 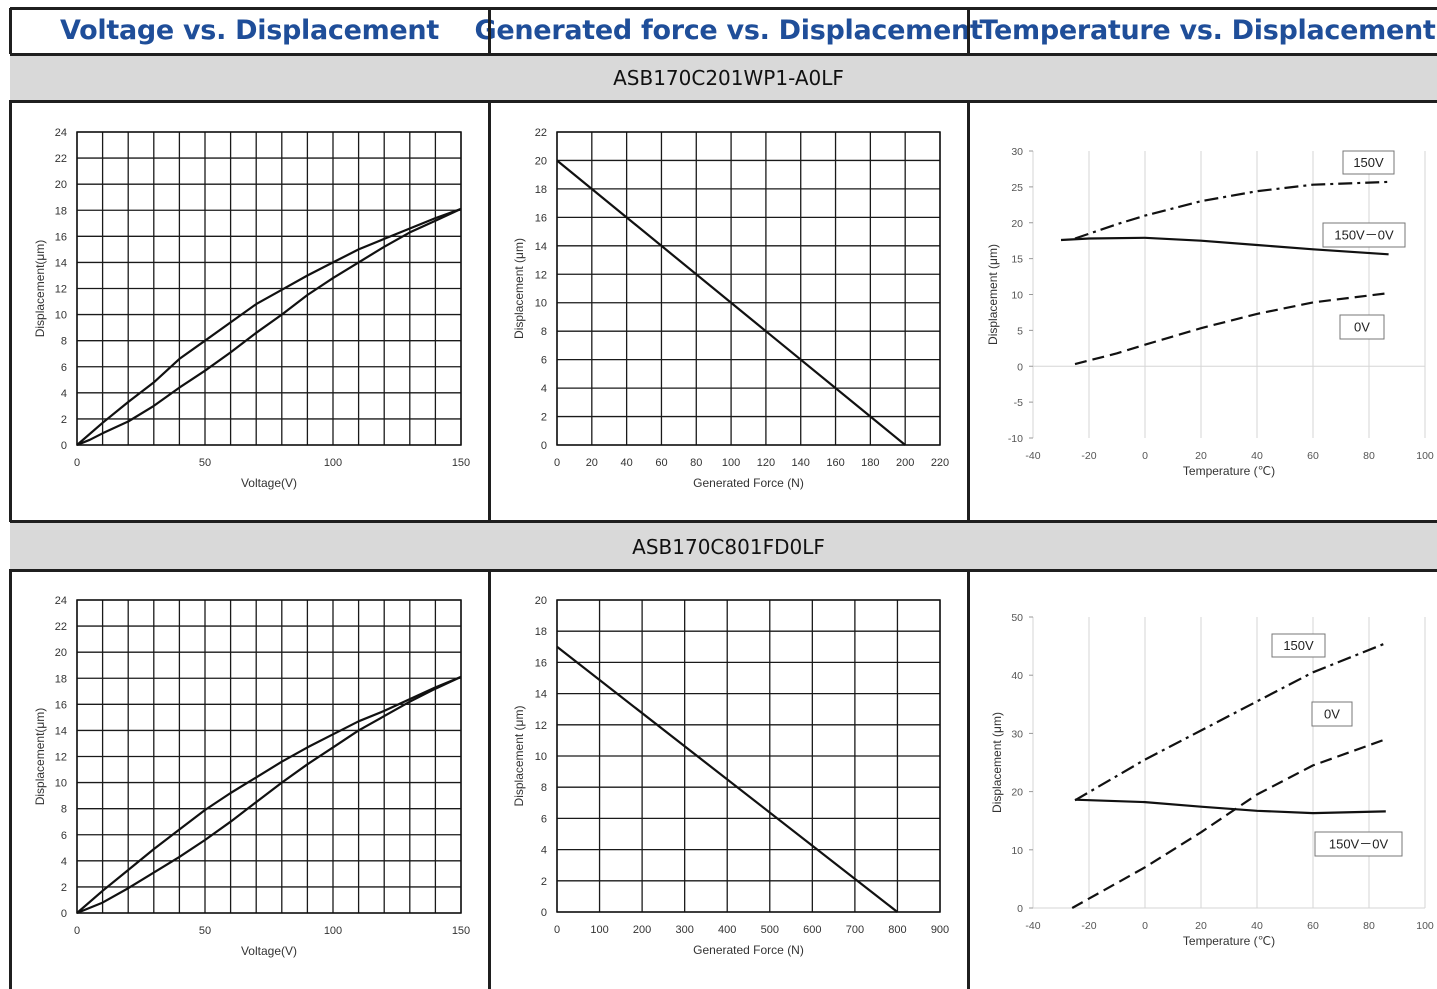 What do you see at coordinates (997, 762) in the screenshot?
I see `y-axis-label: Displacement (μm)` at bounding box center [997, 762].